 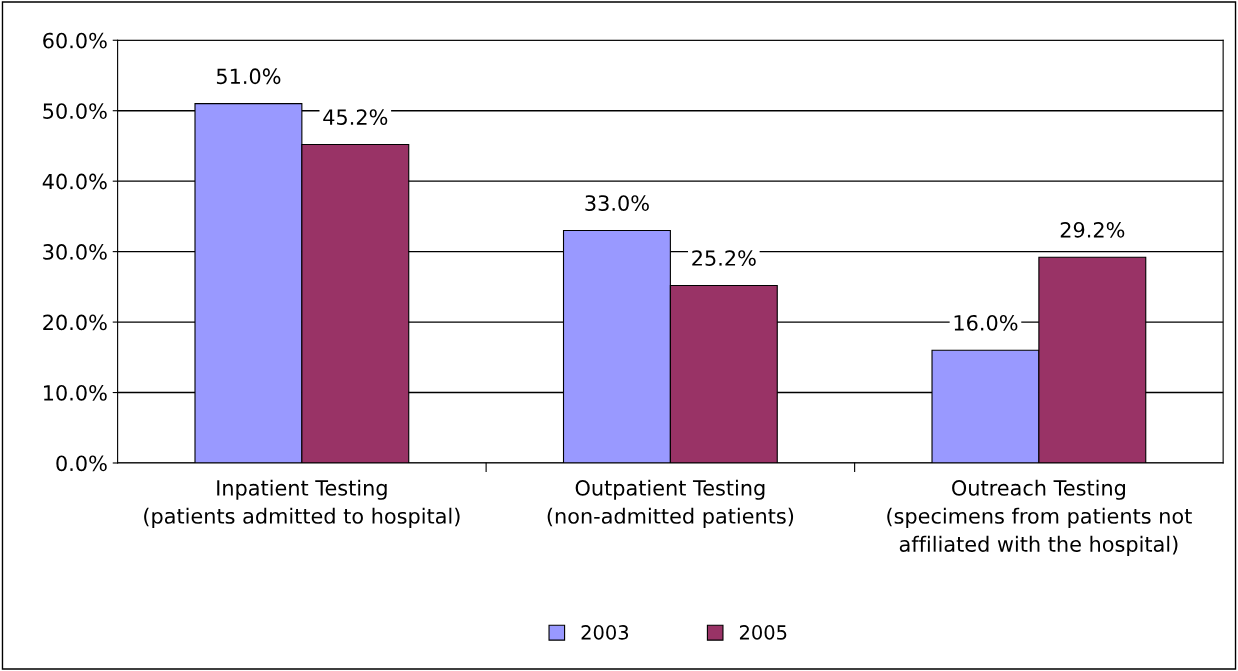 I want to click on y-tick-label: 0.0%, so click(x=81, y=463).